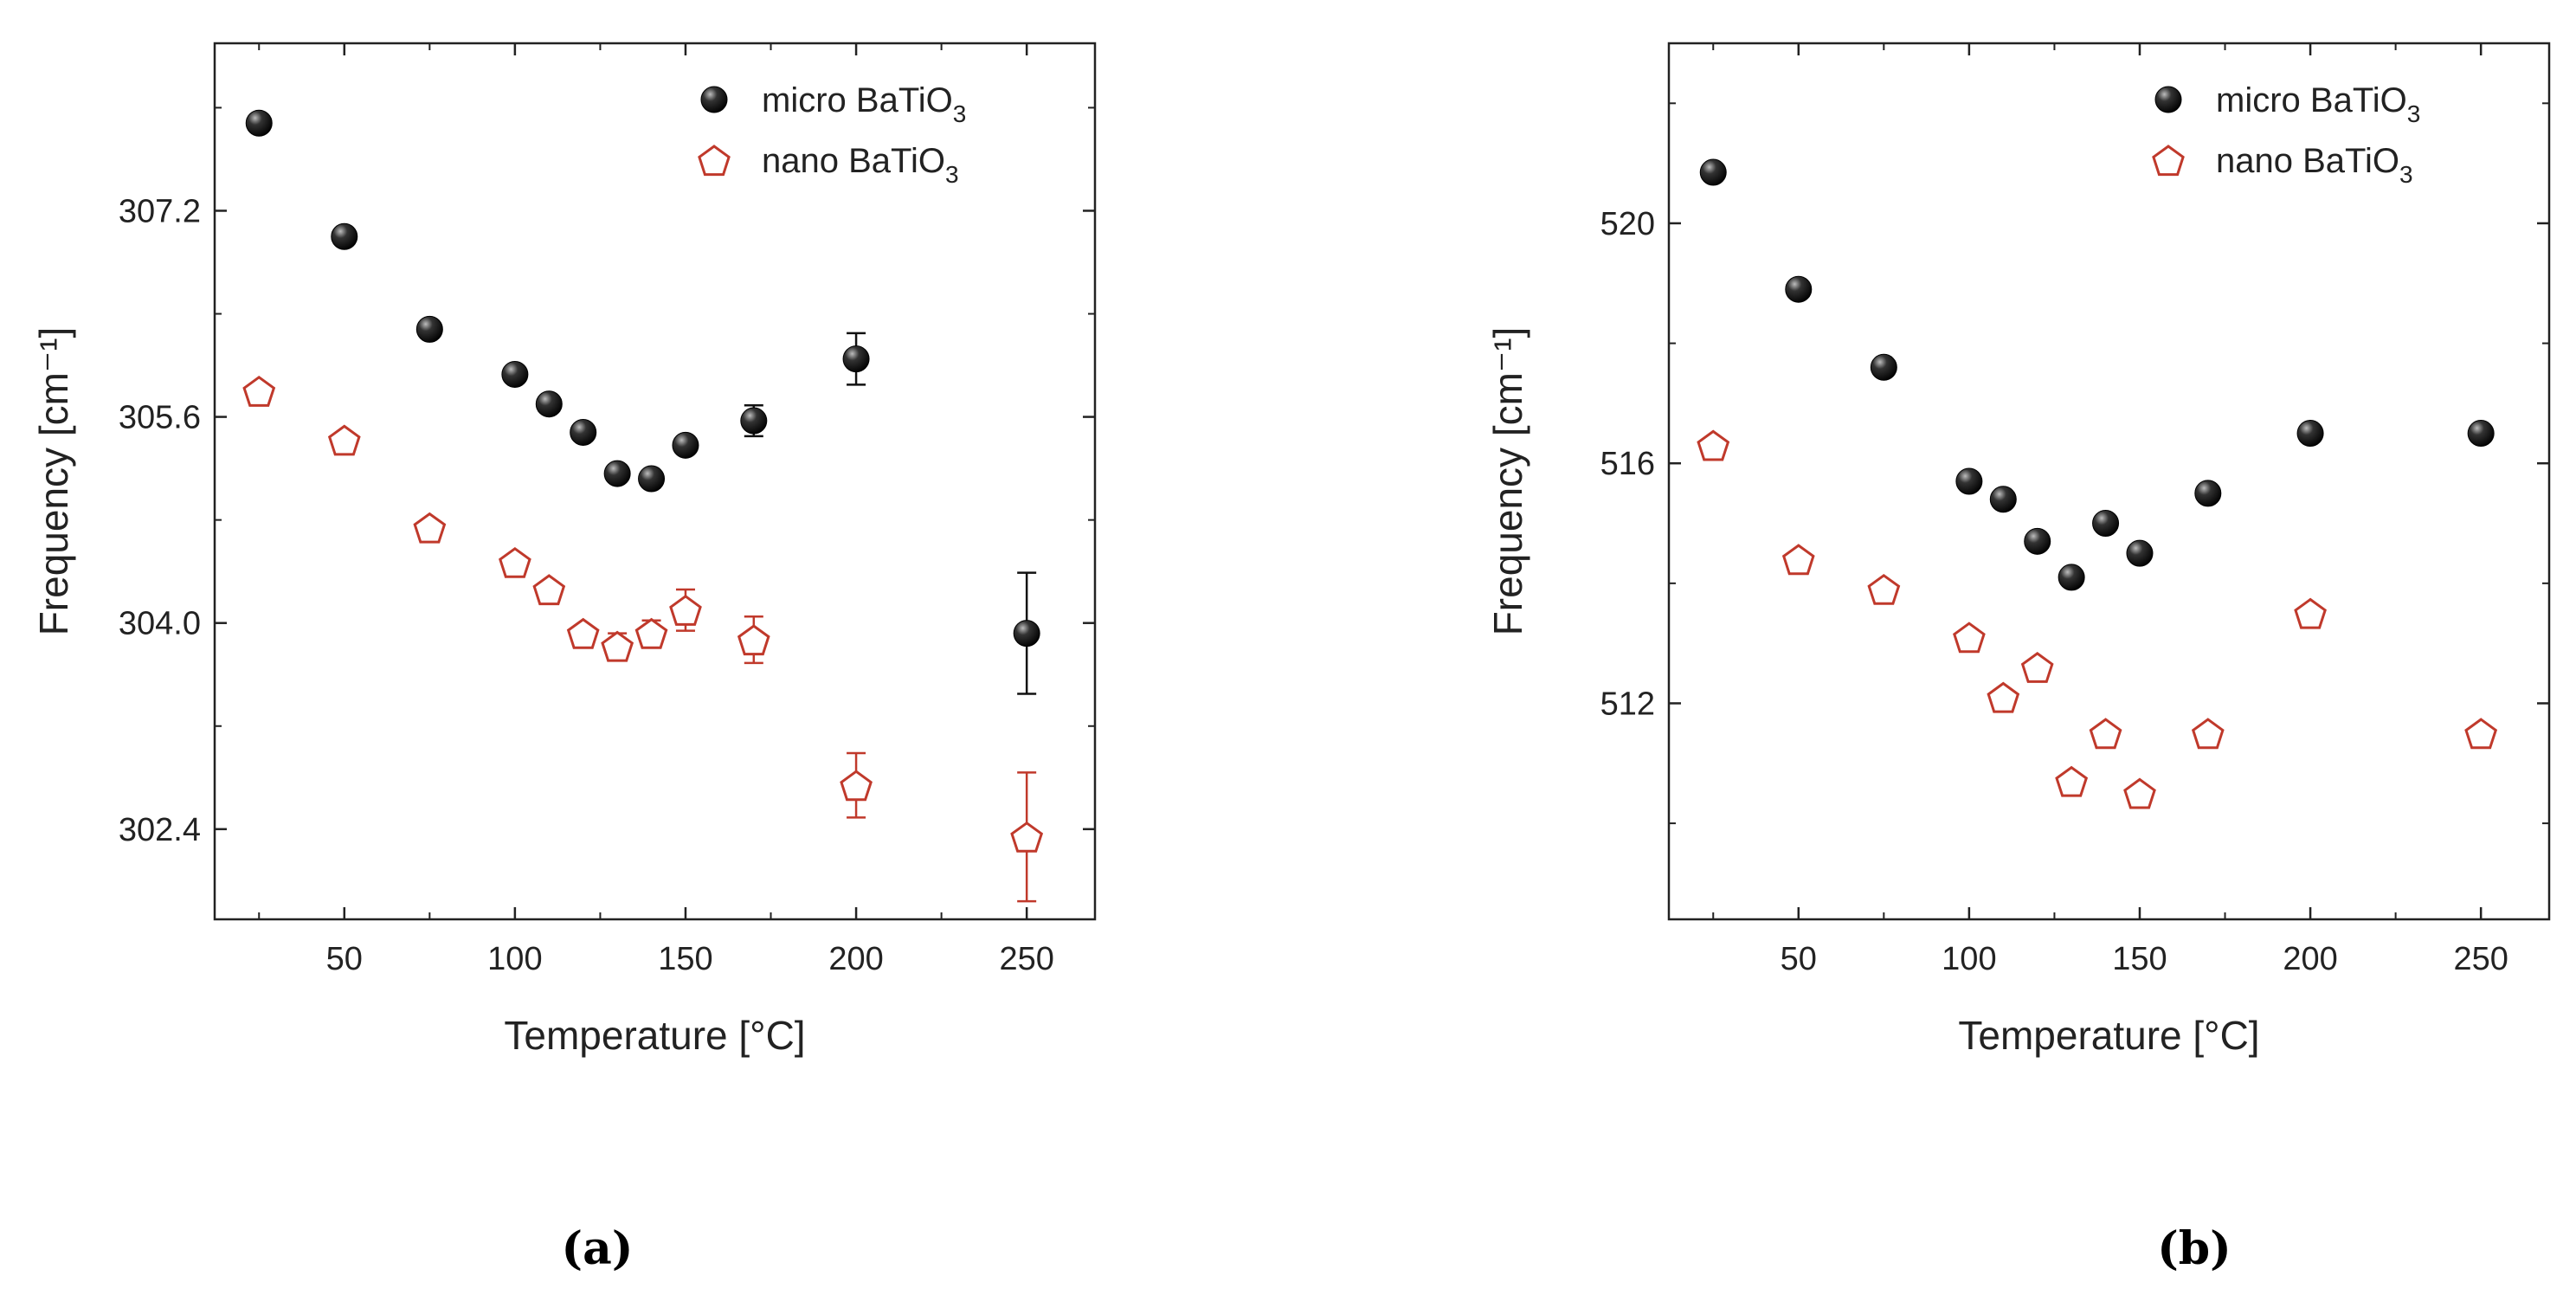 This screenshot has width=2576, height=1308. What do you see at coordinates (1627, 224) in the screenshot?
I see `panel-b-y-tick-label: 520` at bounding box center [1627, 224].